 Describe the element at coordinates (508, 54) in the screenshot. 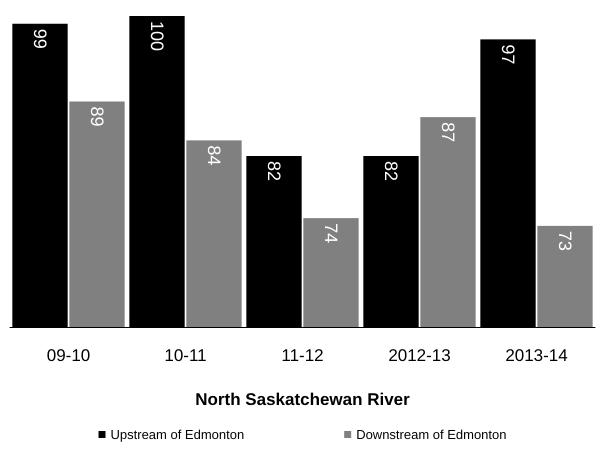

I see `data-label: 97` at that location.